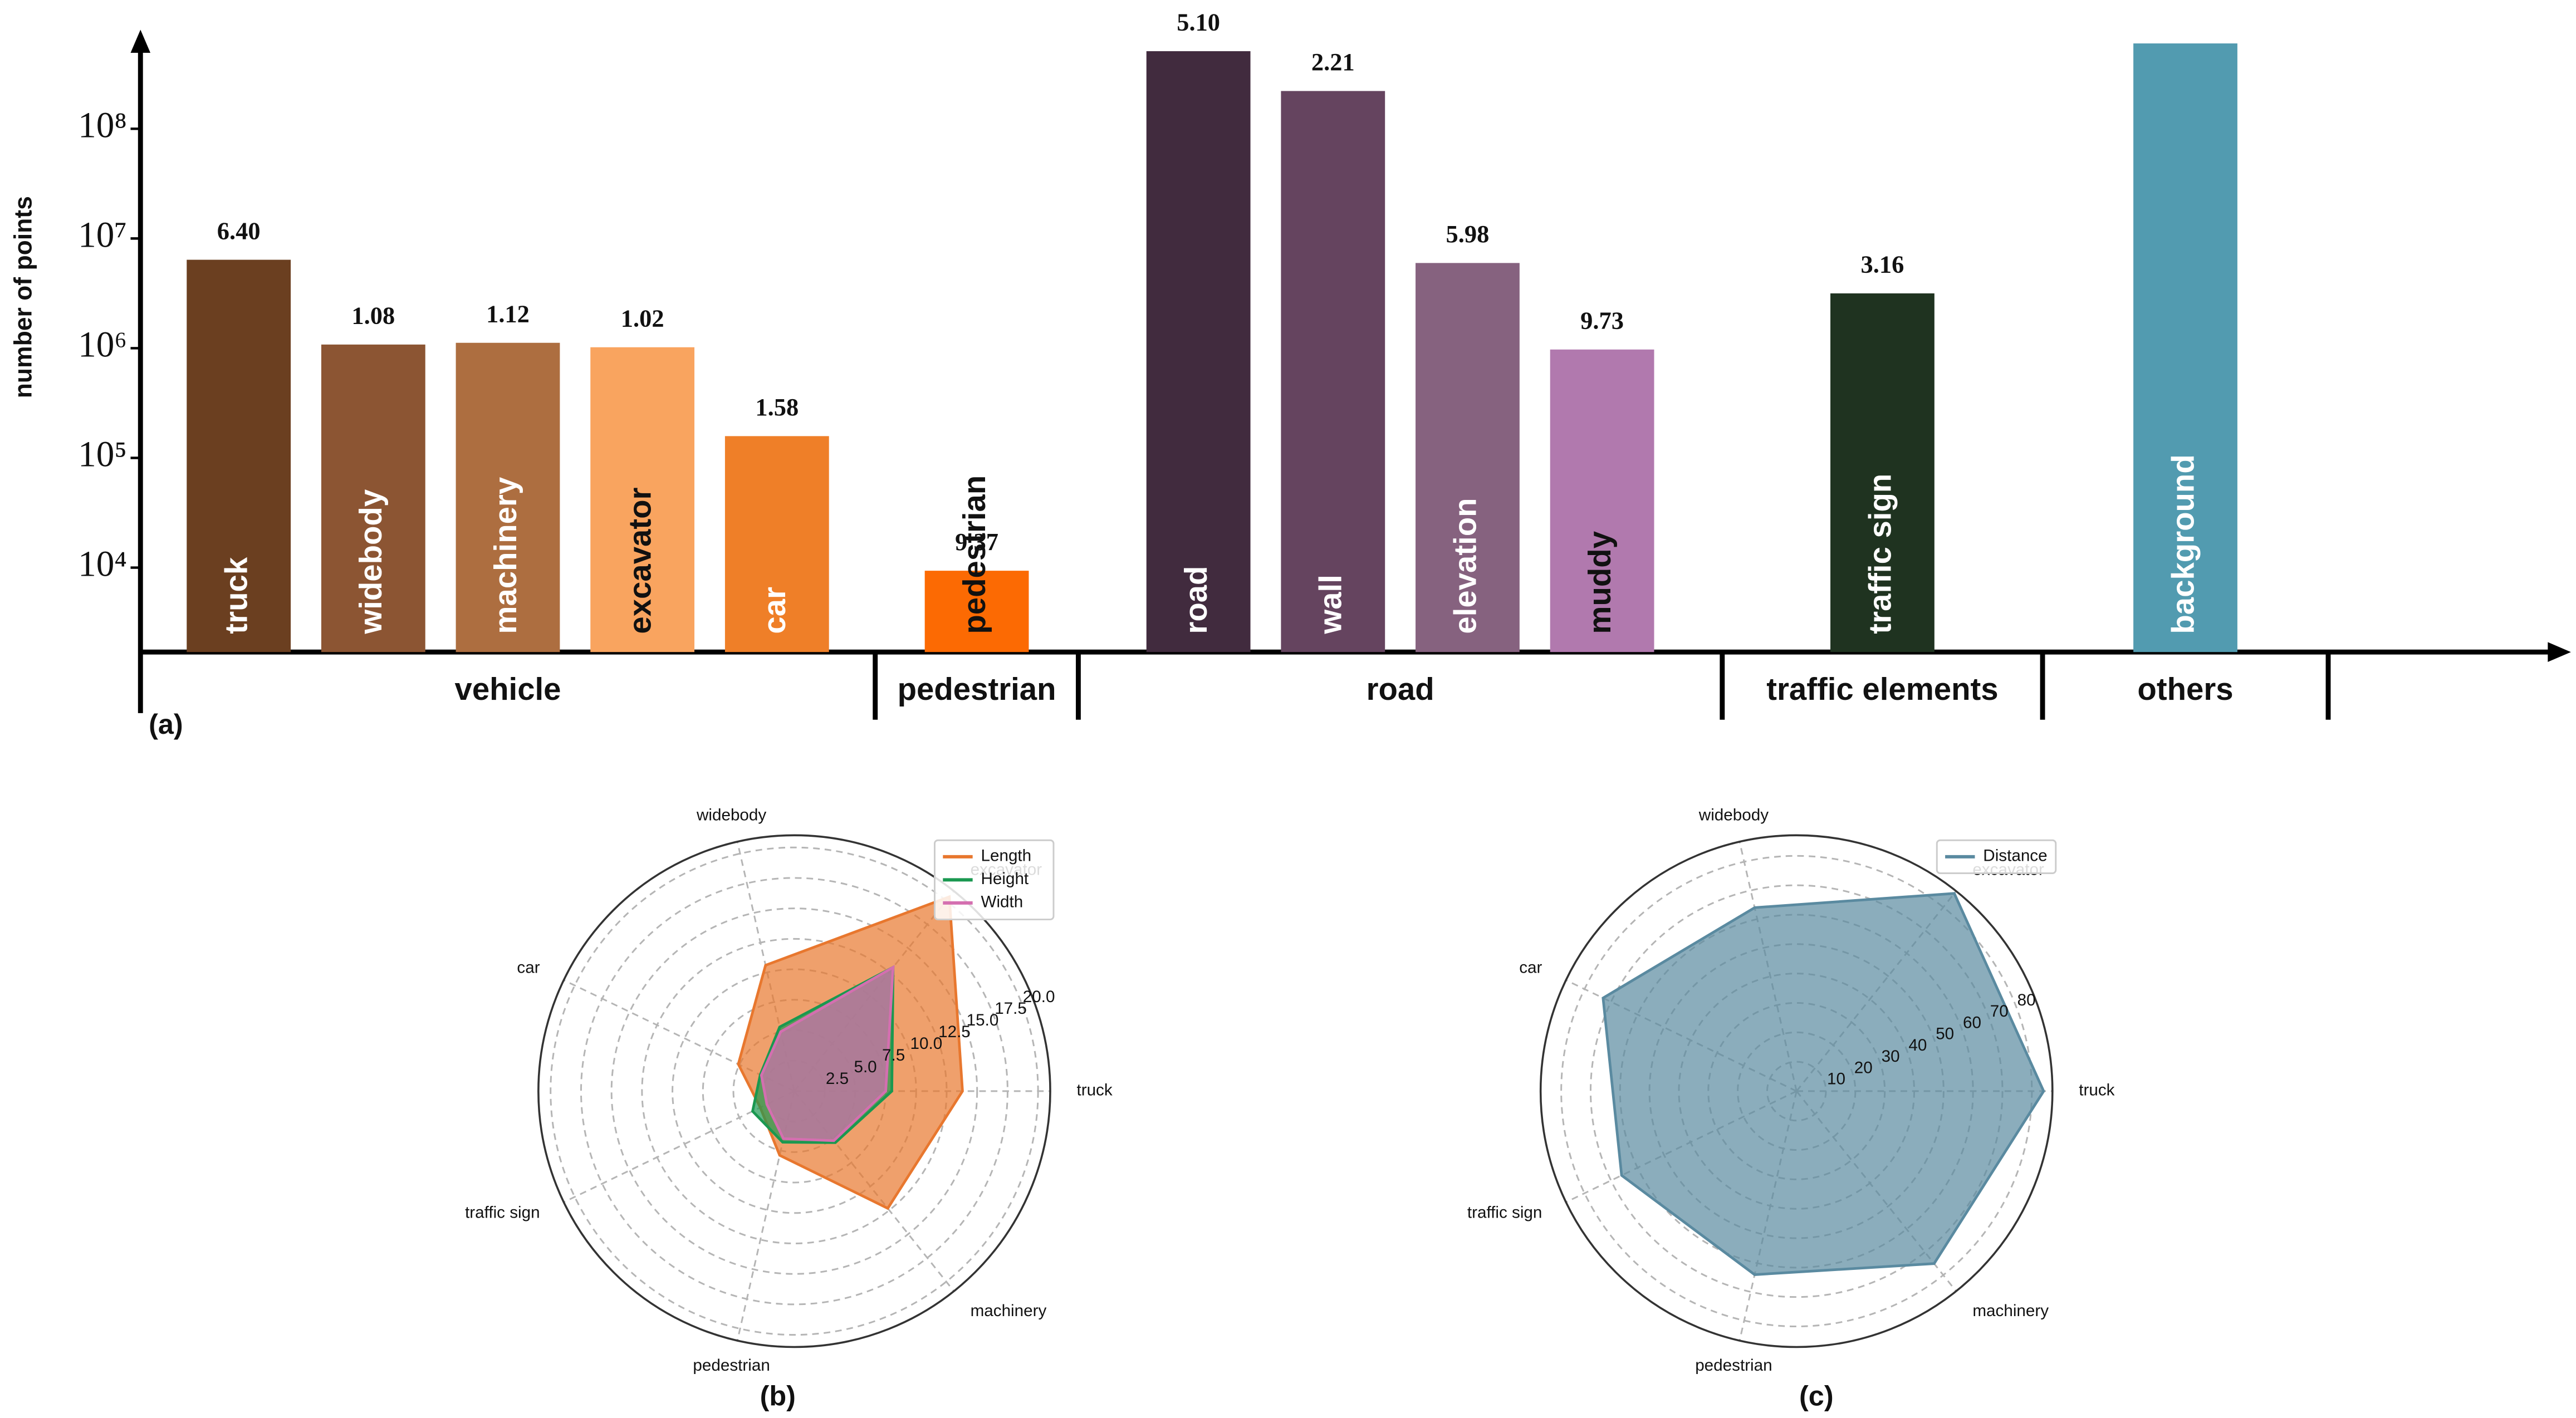 The height and width of the screenshot is (1418, 2576). Describe the element at coordinates (370, 561) in the screenshot. I see `bar-category-label: widebody` at that location.